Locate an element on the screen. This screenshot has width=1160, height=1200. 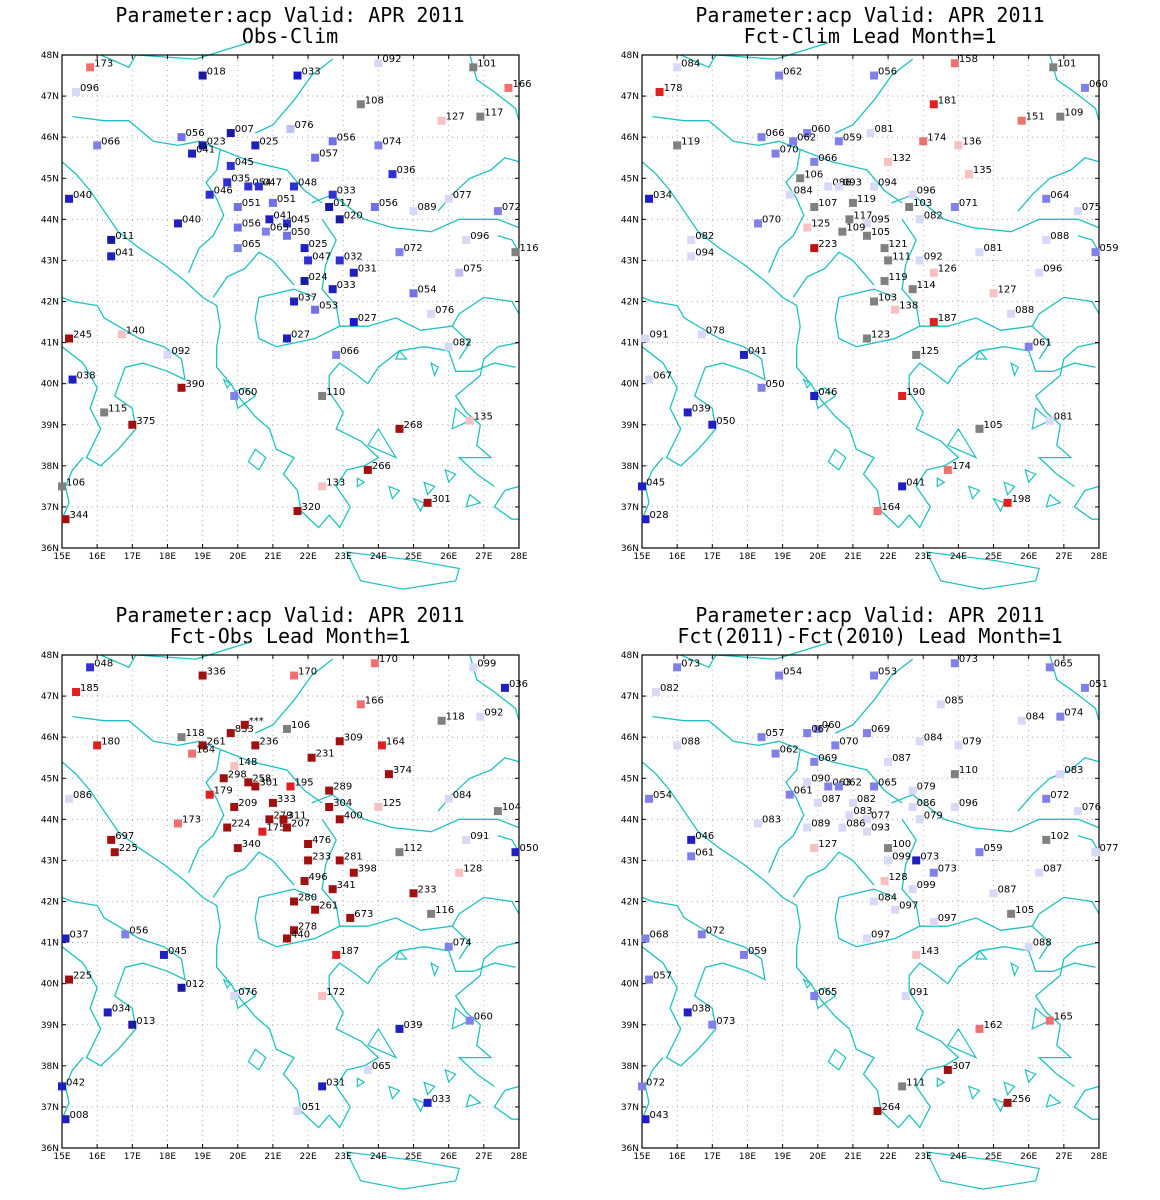
station-value: 033 is located at coordinates (346, 285).